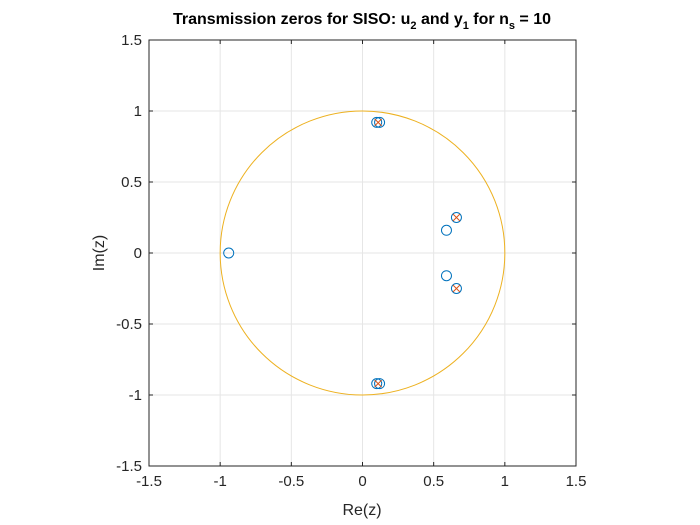 The image size is (700, 525). Describe the element at coordinates (99, 253) in the screenshot. I see `y-axis-label: Im(z)` at that location.